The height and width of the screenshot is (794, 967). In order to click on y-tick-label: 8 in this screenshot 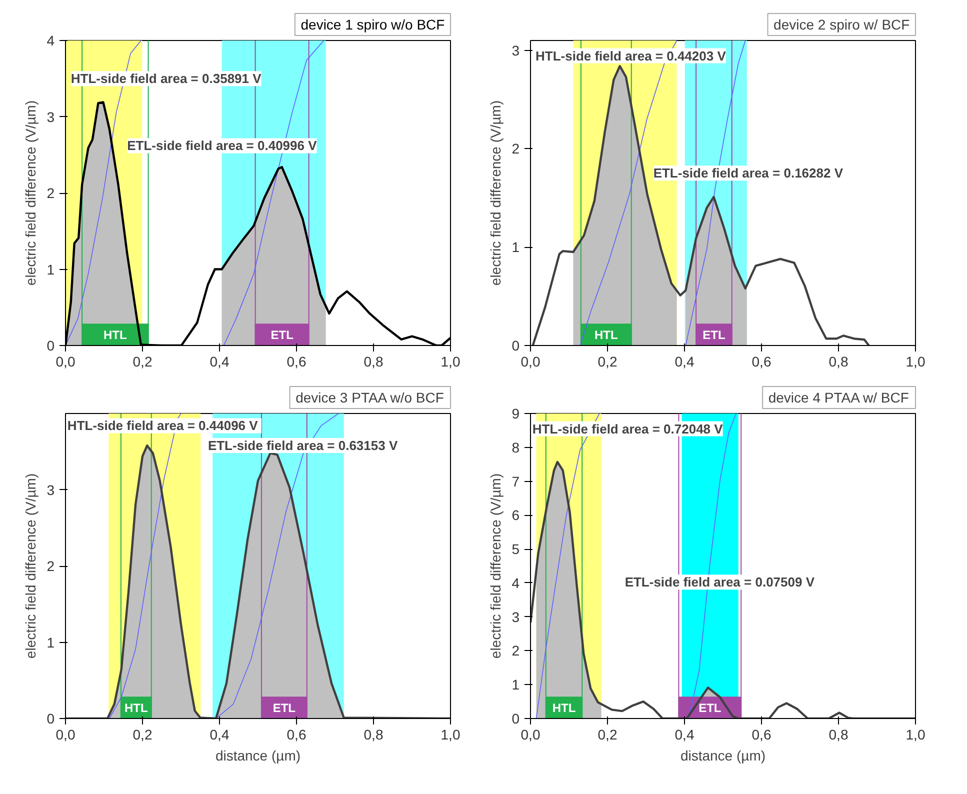, I will do `click(516, 447)`.